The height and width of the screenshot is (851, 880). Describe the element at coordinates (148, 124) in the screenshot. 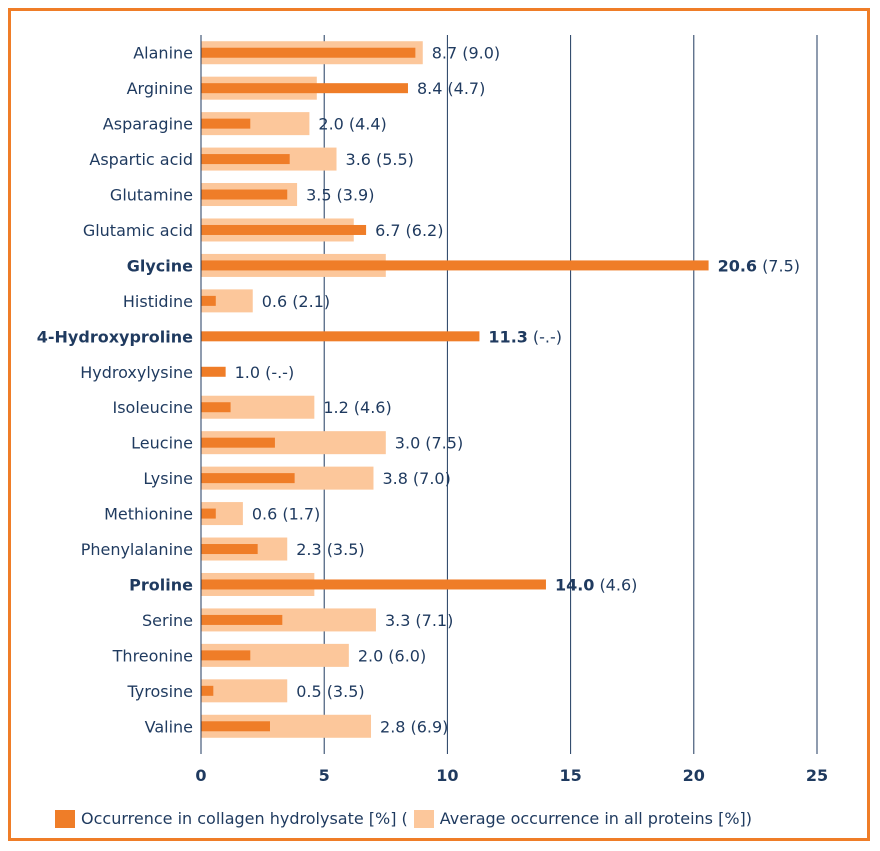

I see `category-label-2: Asparagine` at that location.